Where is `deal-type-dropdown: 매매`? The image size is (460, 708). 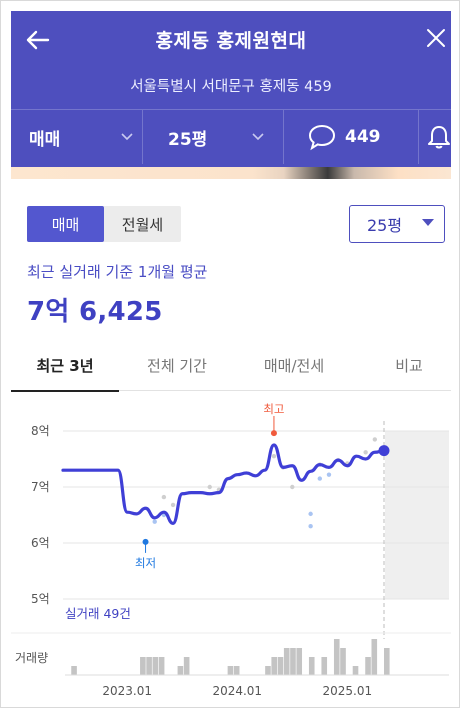 deal-type-dropdown: 매매 is located at coordinates (88, 137).